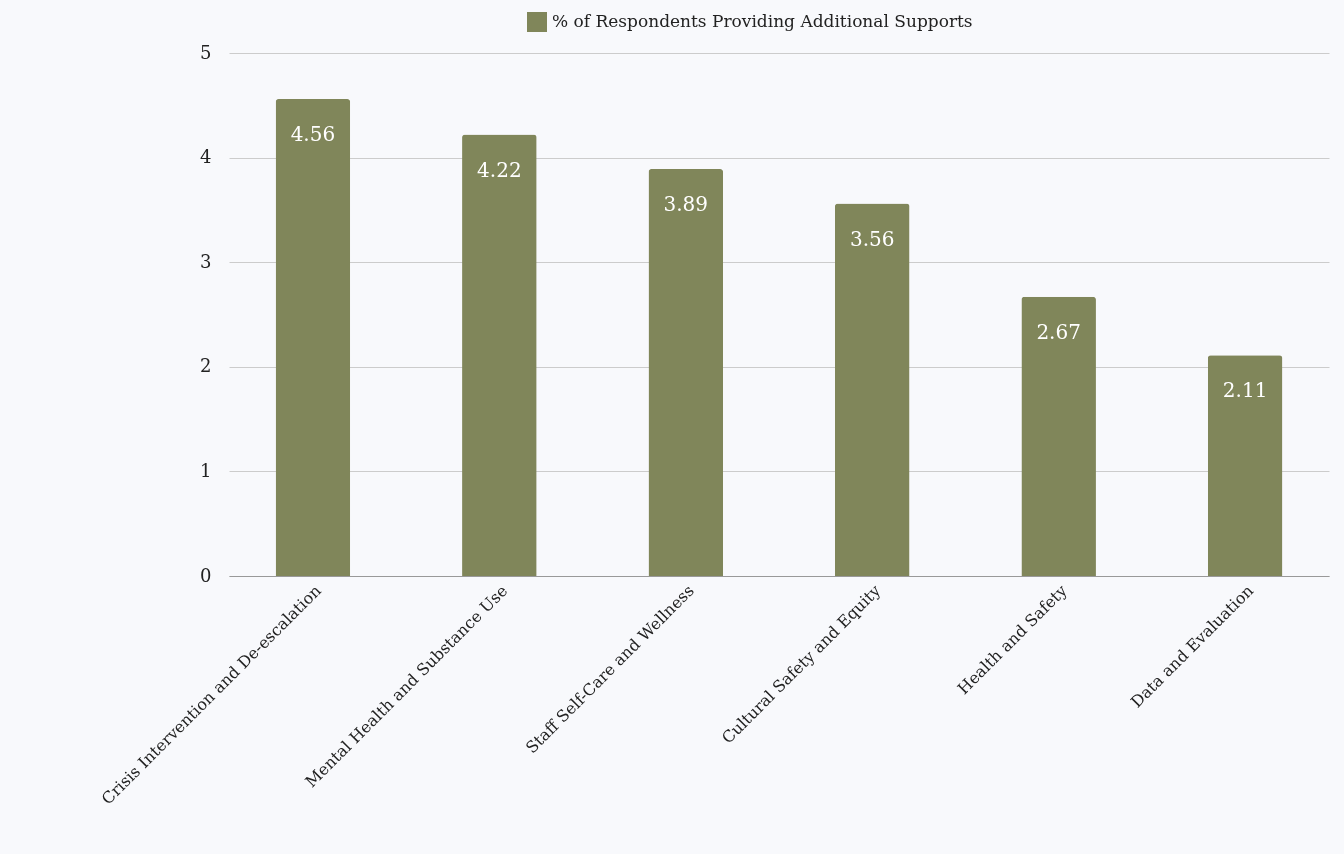  Describe the element at coordinates (872, 238) in the screenshot. I see `data-label: 3.56` at that location.